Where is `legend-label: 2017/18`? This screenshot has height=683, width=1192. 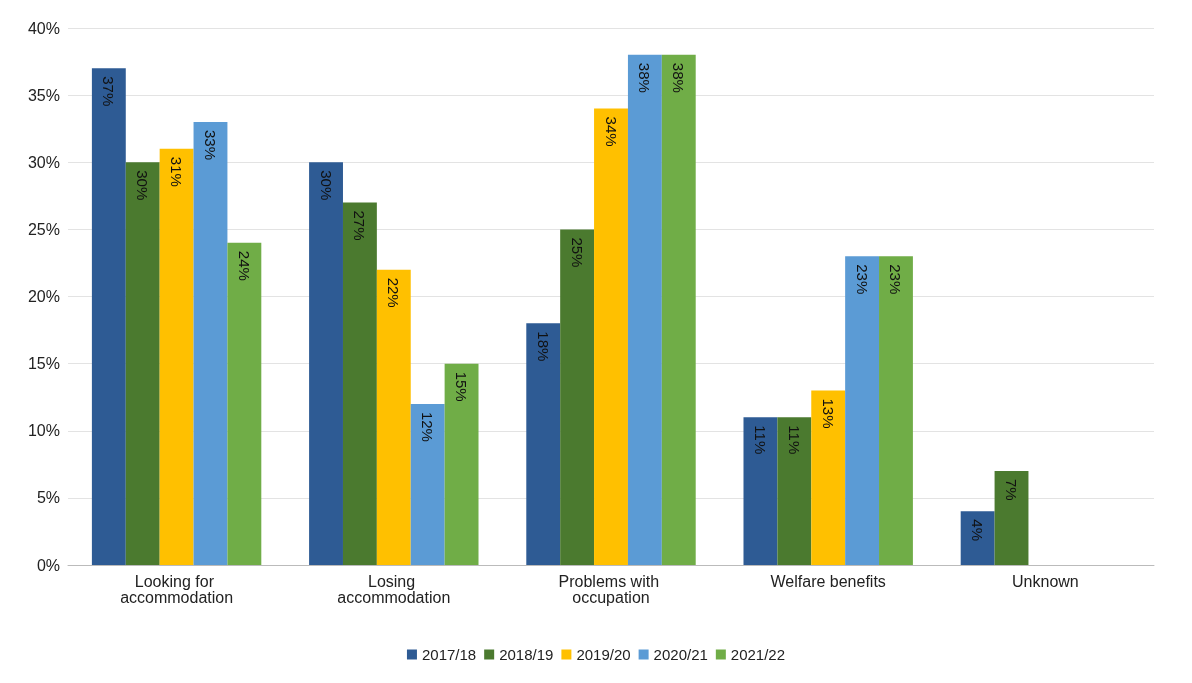
legend-label: 2017/18 is located at coordinates (449, 654).